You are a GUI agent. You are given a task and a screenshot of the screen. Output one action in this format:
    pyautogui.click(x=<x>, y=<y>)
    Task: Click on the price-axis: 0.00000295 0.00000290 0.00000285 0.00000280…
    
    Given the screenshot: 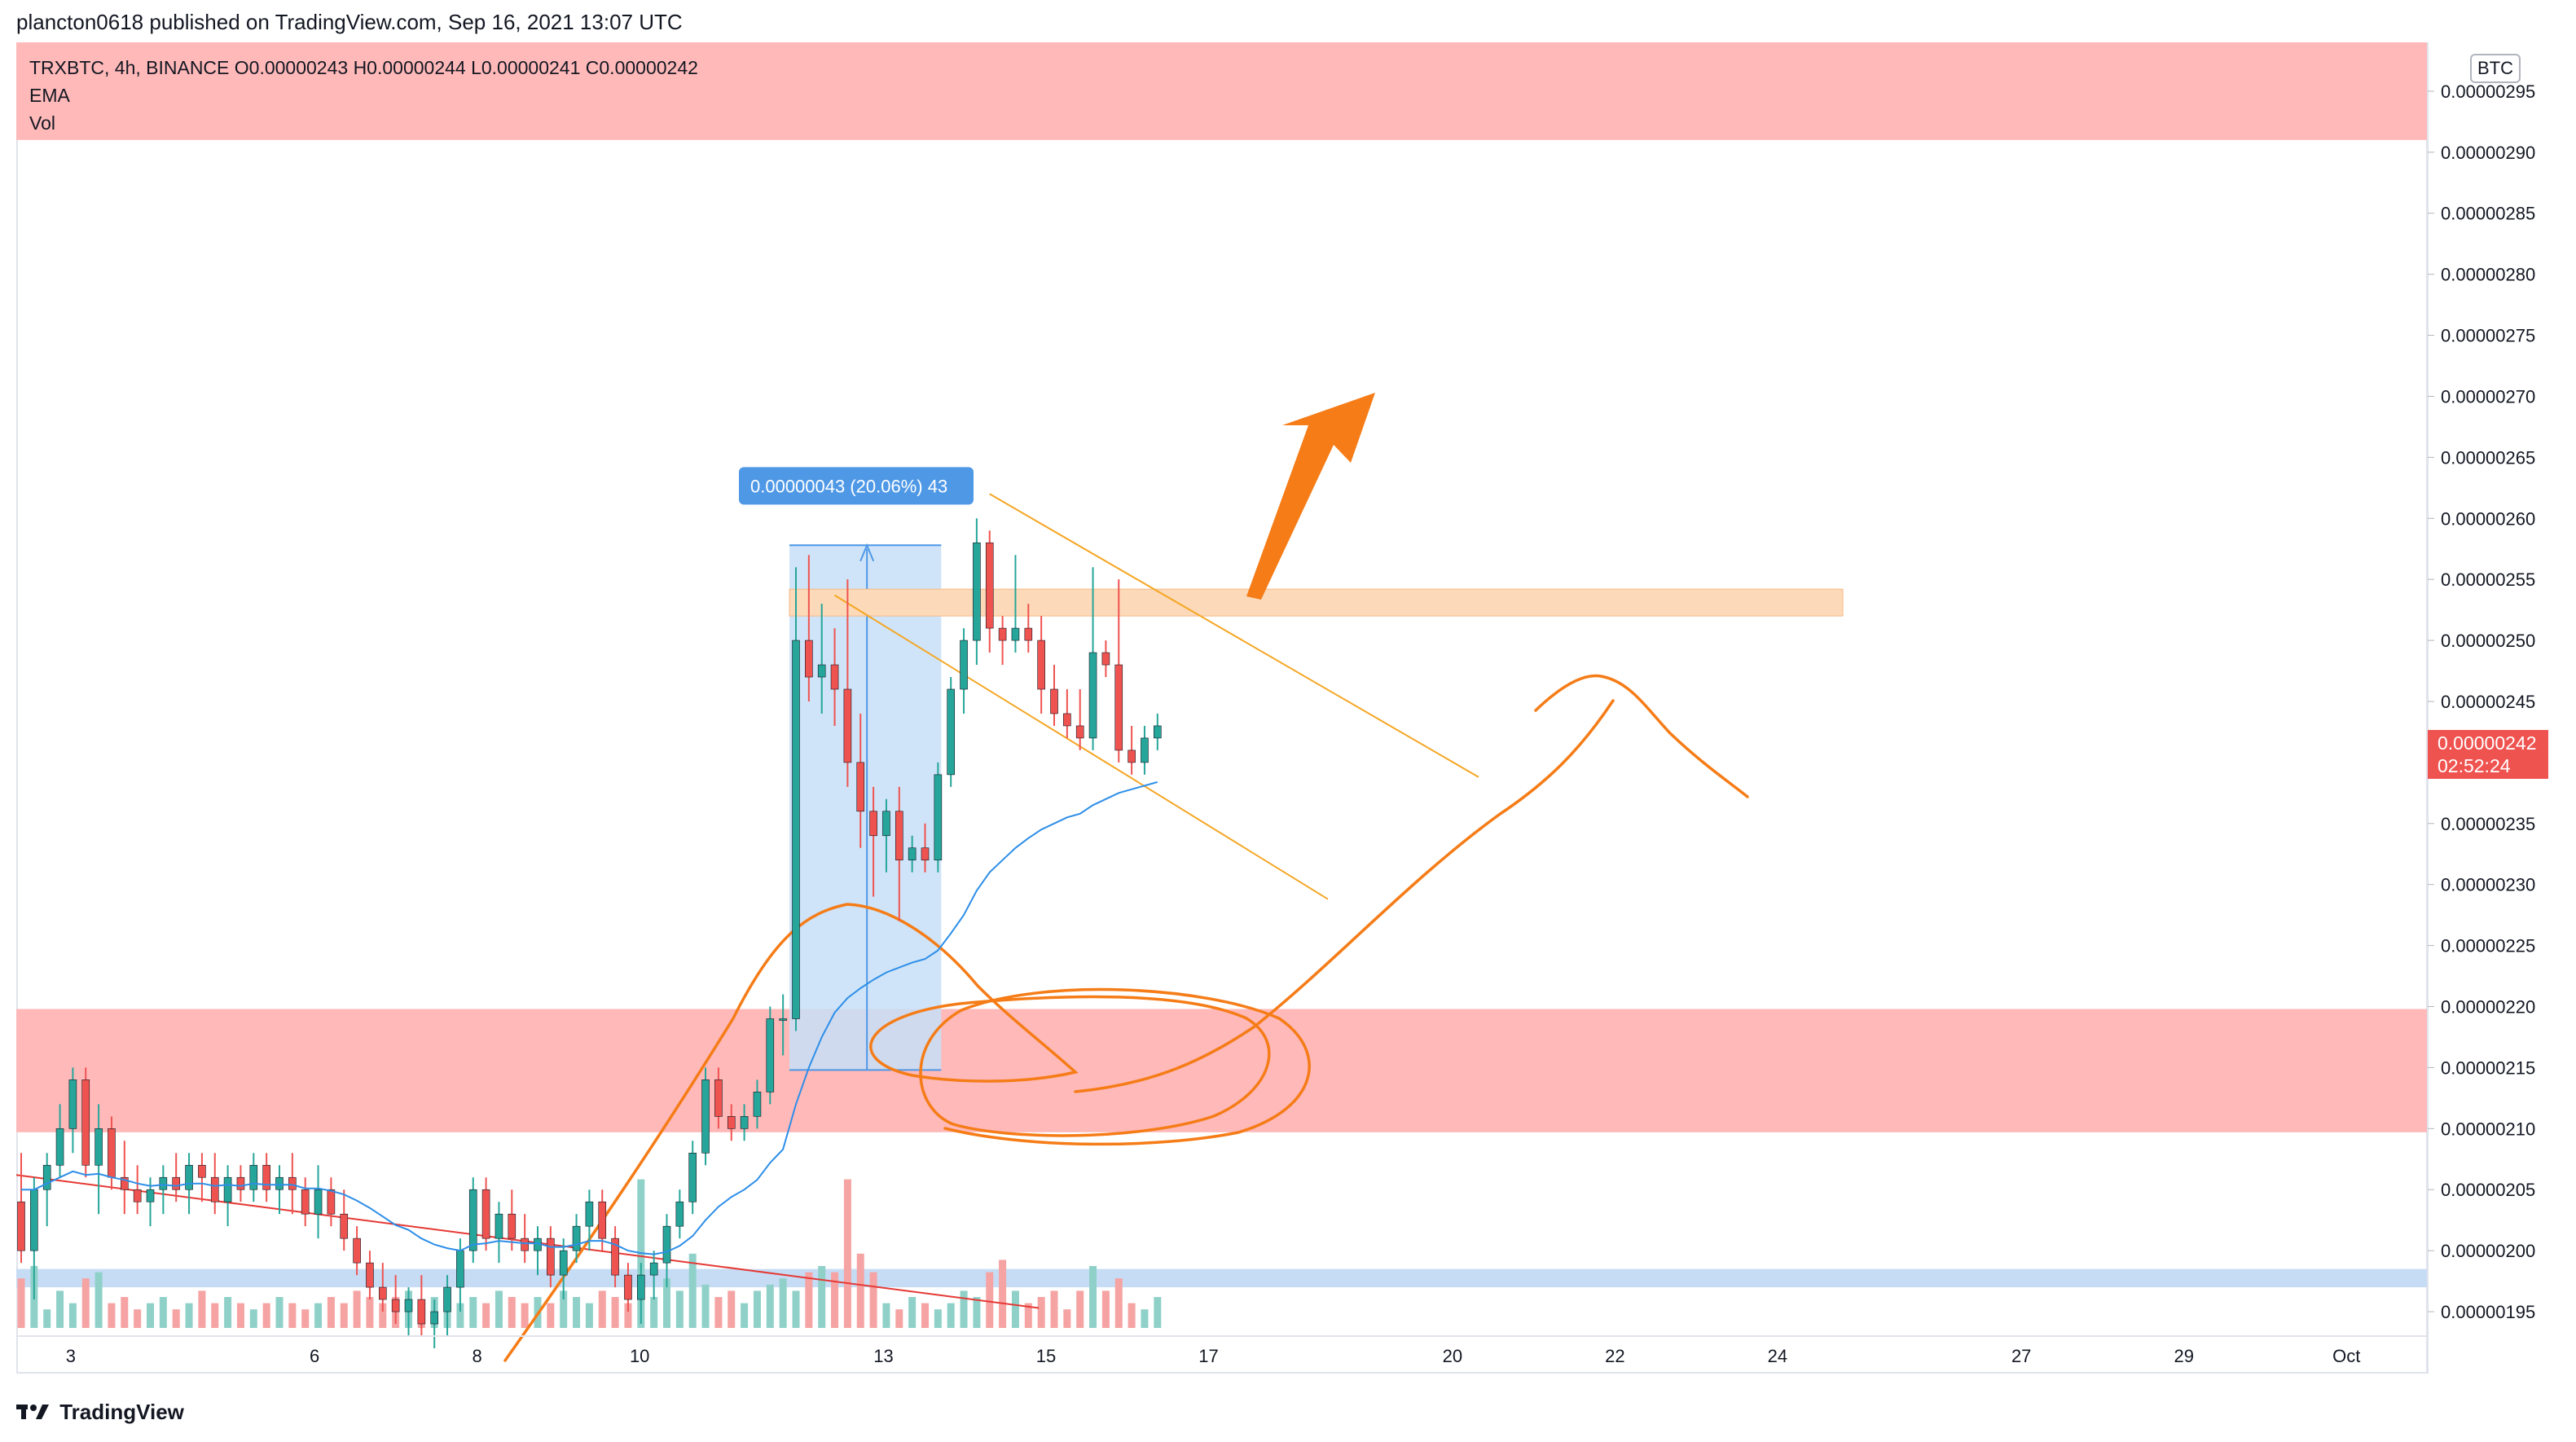 What is the action you would take?
    pyautogui.click(x=2481, y=708)
    